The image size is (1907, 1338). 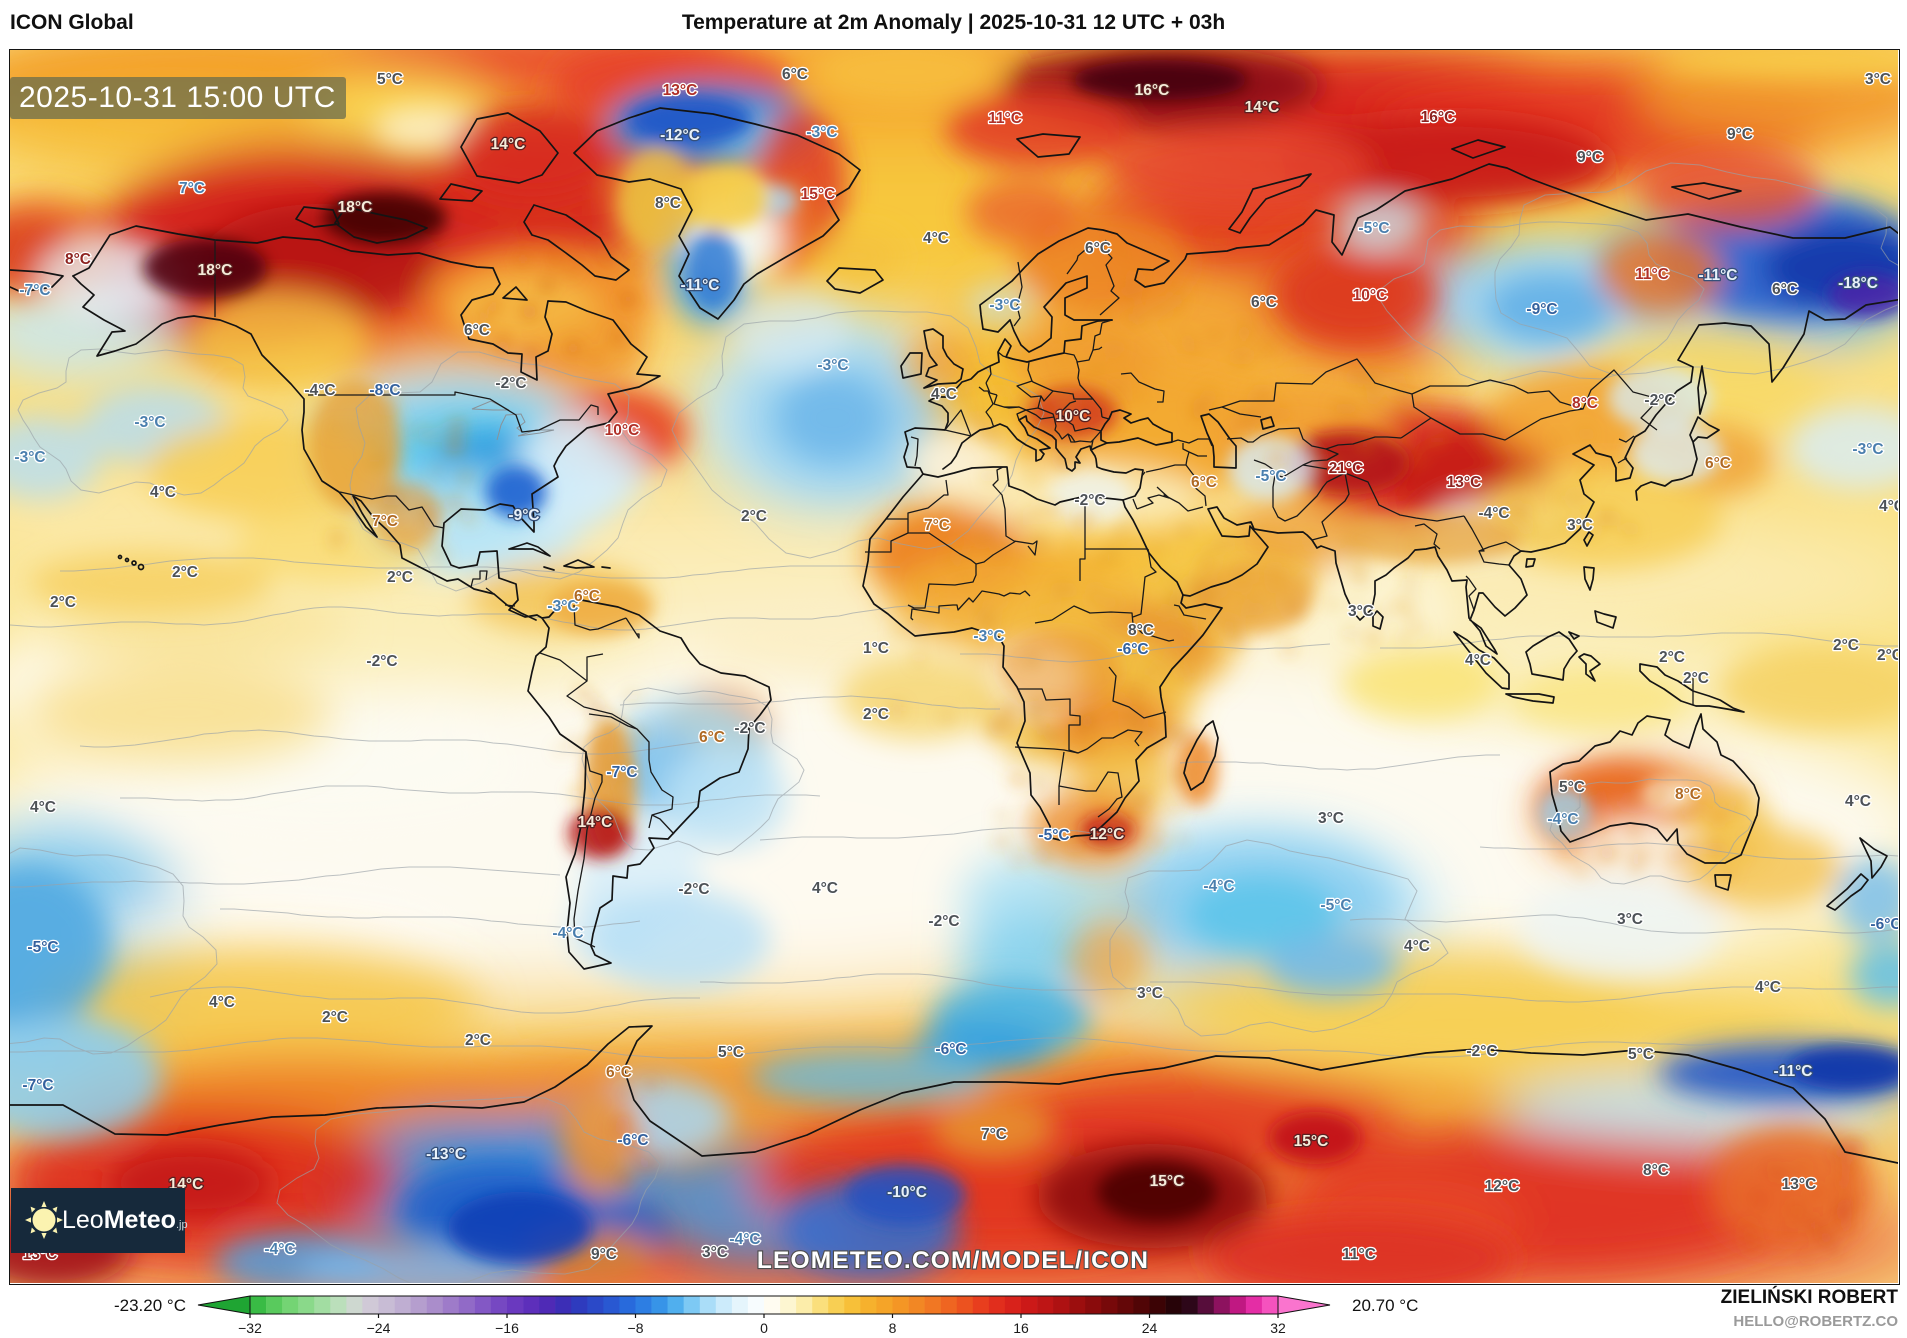 What do you see at coordinates (893, 1328) in the screenshot?
I see `svg-text: 8` at bounding box center [893, 1328].